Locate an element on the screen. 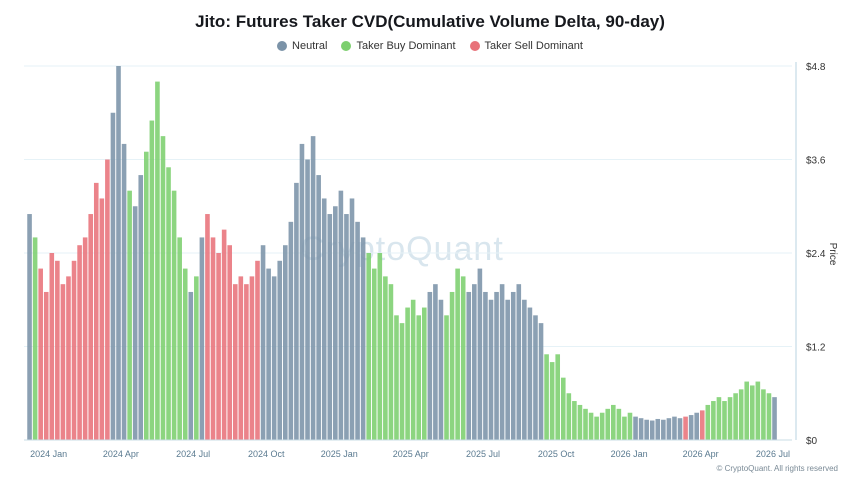  legend-item-sell: Taker Sell Dominant is located at coordinates (526, 46).